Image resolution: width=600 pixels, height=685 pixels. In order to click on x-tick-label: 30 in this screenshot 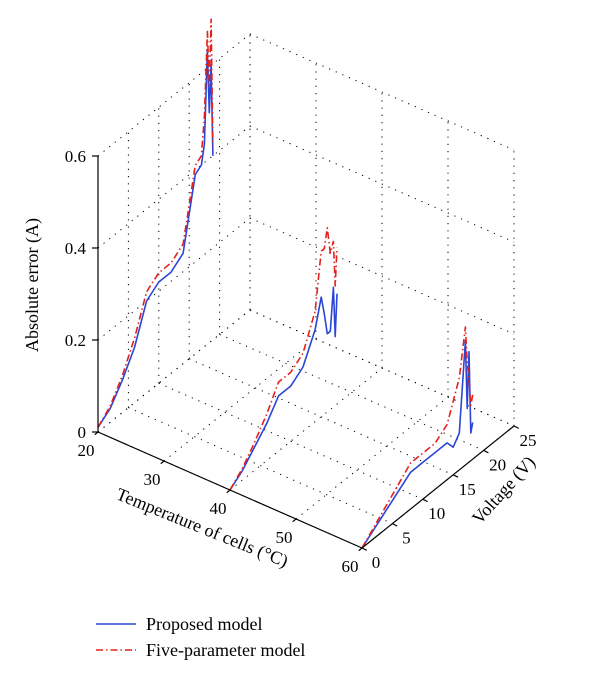, I will do `click(152, 479)`.